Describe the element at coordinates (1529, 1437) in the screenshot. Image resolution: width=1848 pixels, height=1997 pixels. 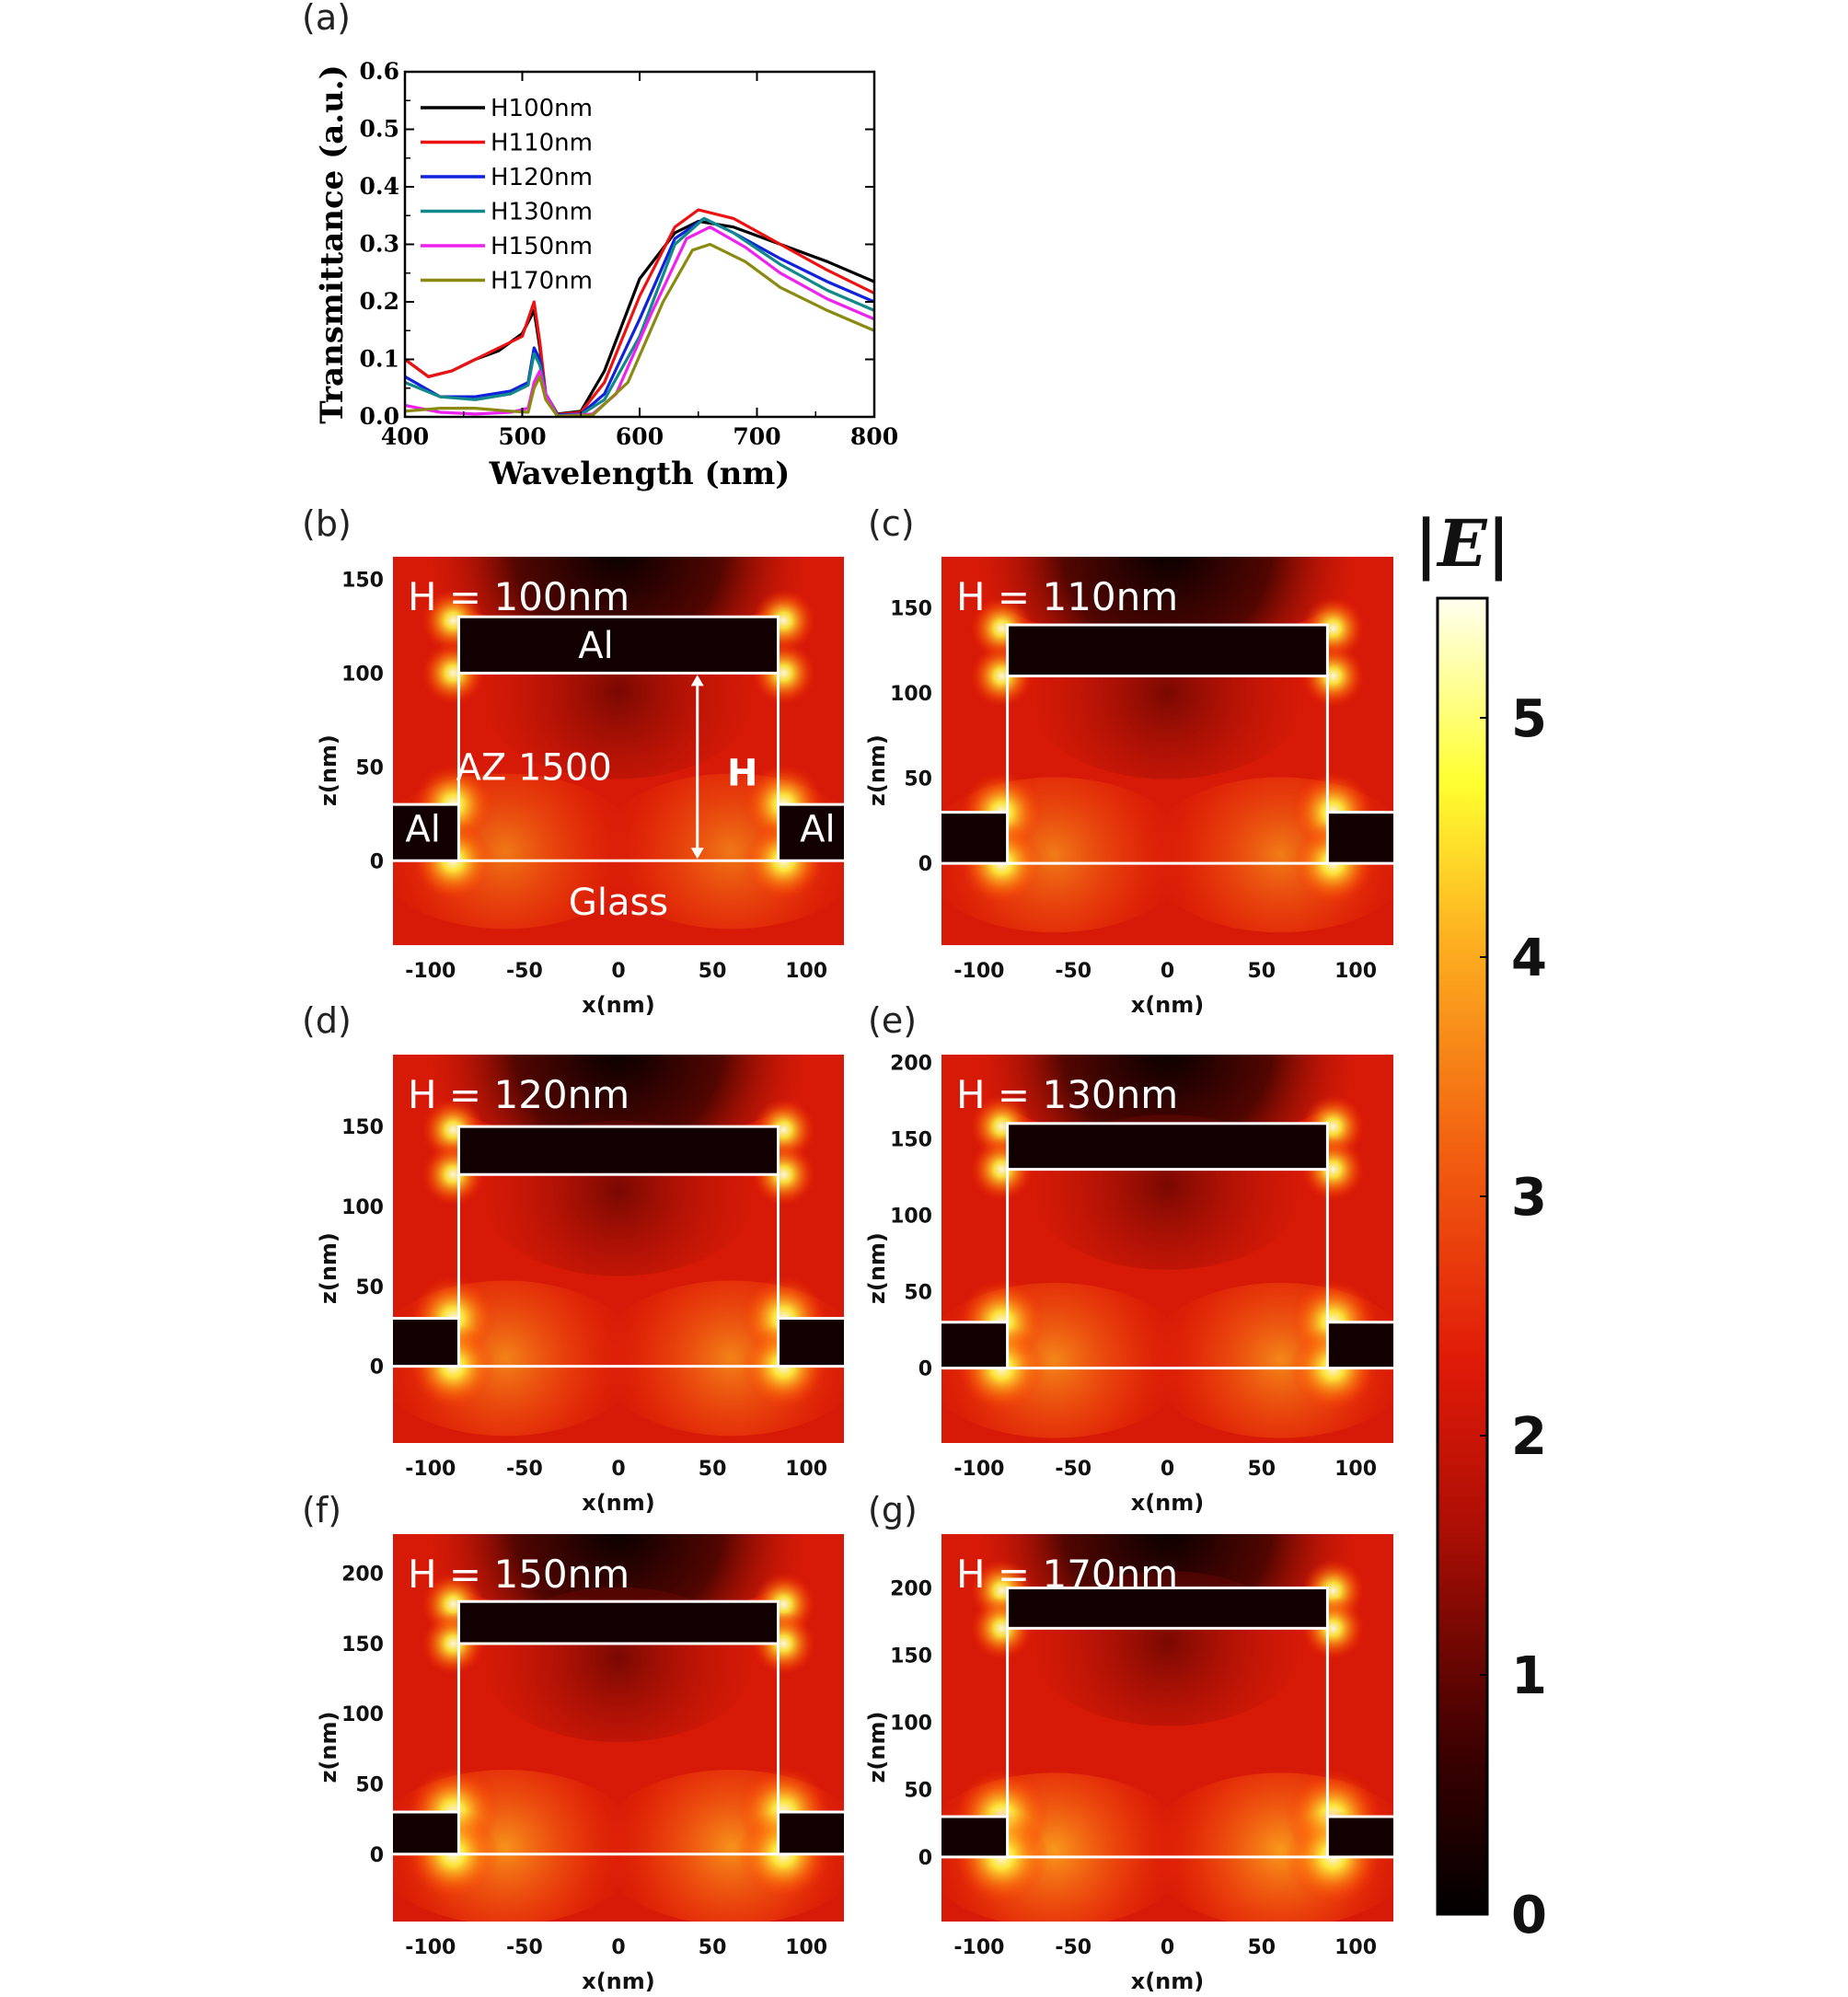
I see `colorbar-tick-label: 2` at that location.